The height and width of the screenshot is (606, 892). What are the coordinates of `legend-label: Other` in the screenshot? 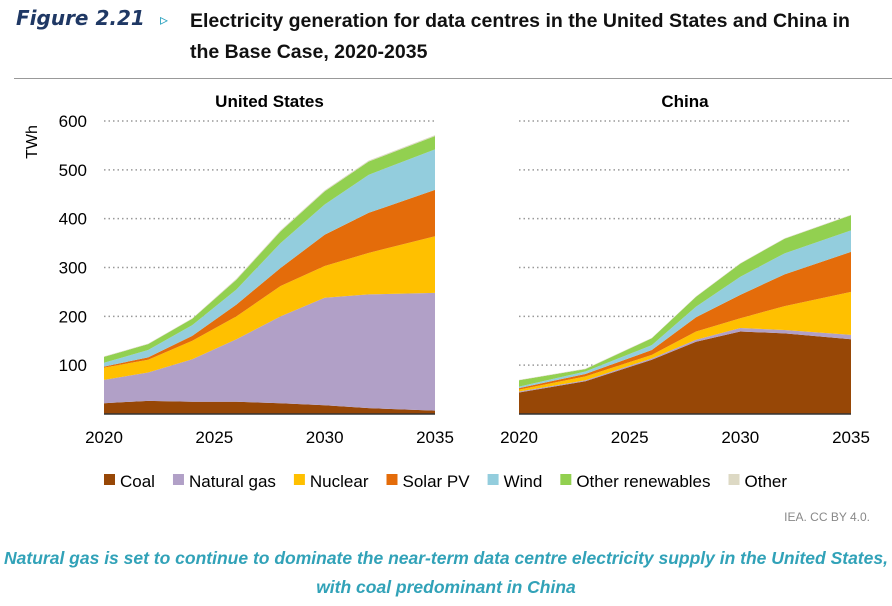 It's located at (766, 481).